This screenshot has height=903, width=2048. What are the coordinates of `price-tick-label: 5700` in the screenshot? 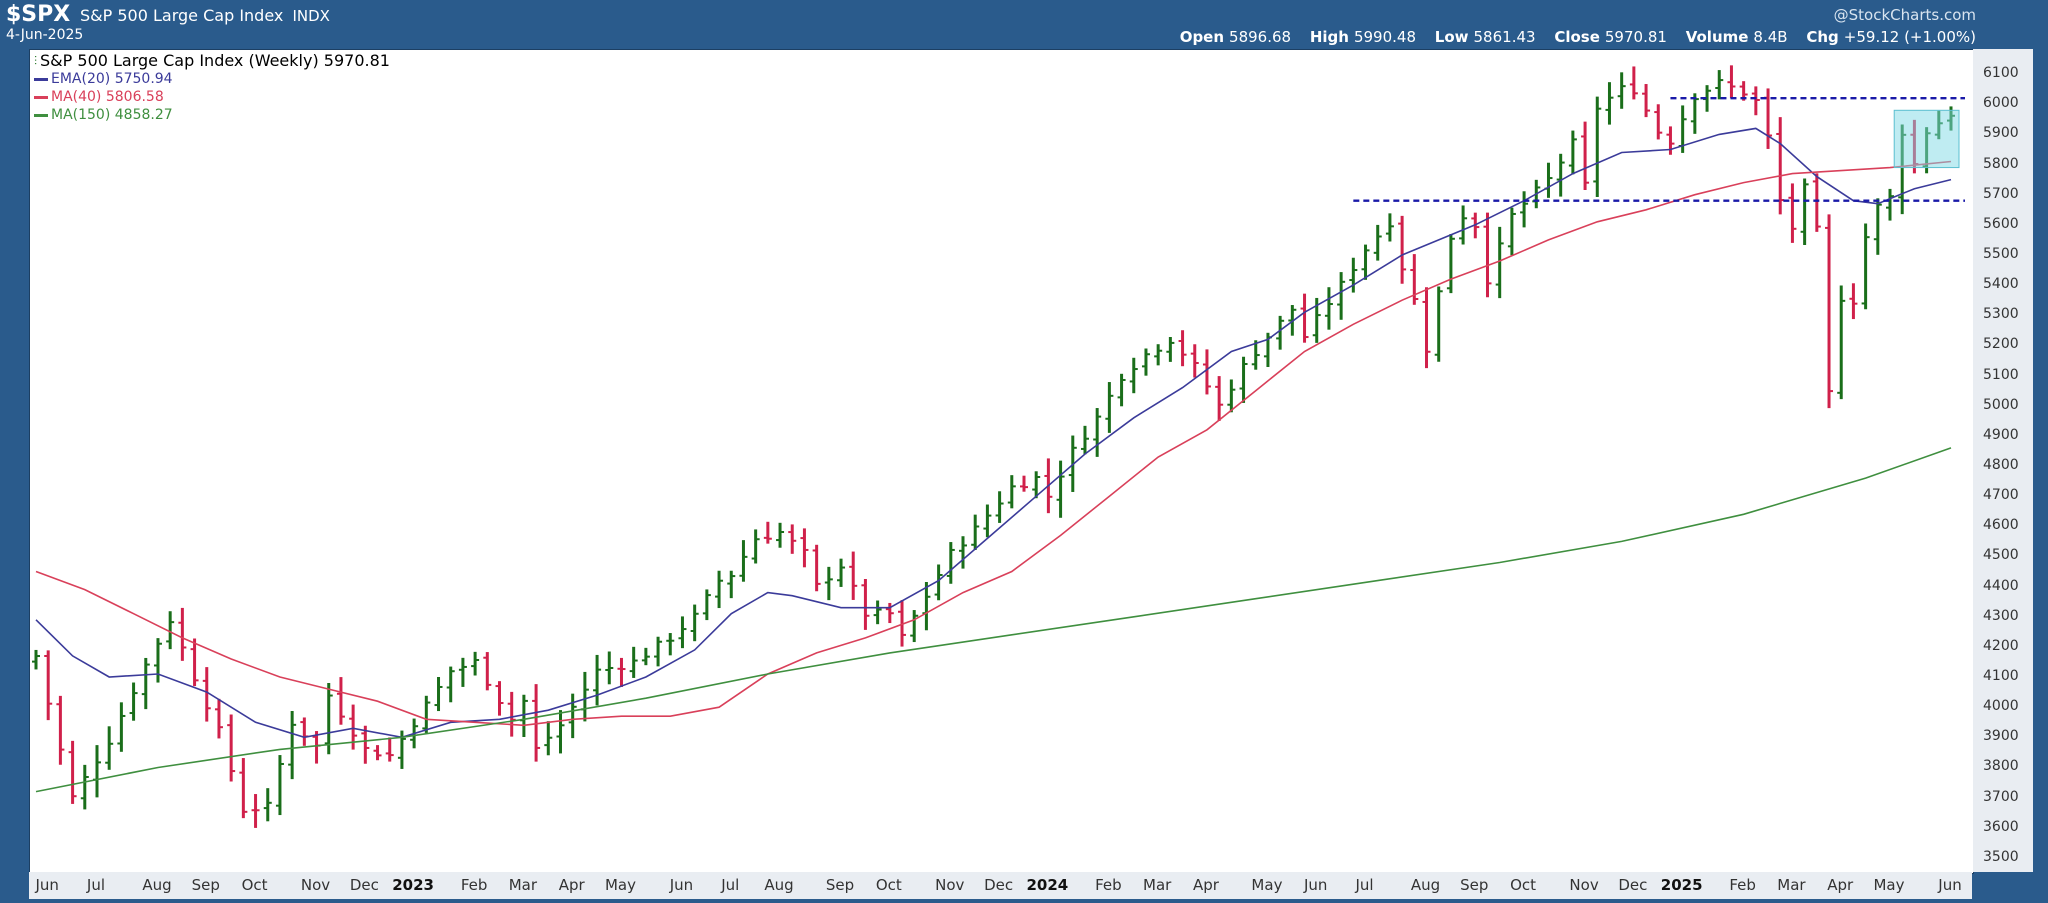 It's located at (2001, 193).